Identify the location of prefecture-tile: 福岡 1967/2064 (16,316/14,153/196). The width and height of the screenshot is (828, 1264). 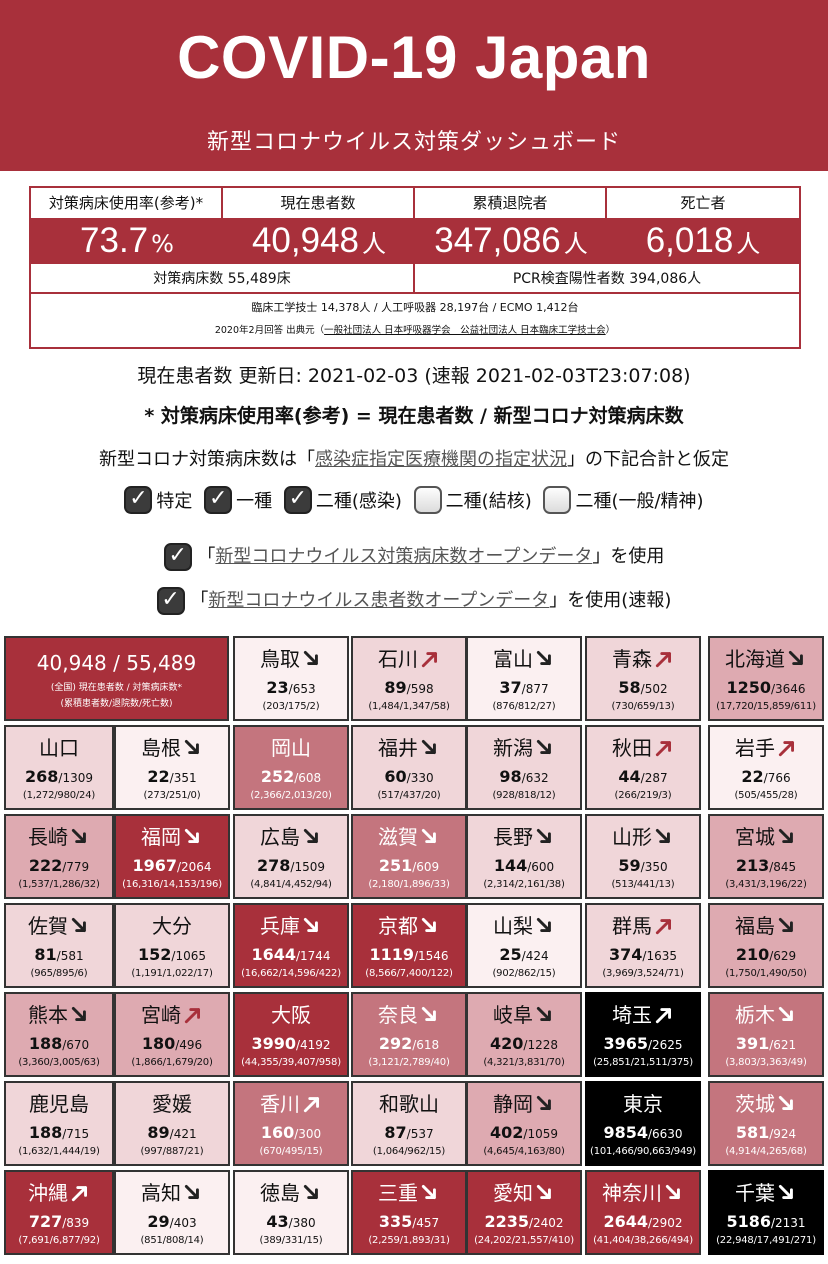
(172, 856).